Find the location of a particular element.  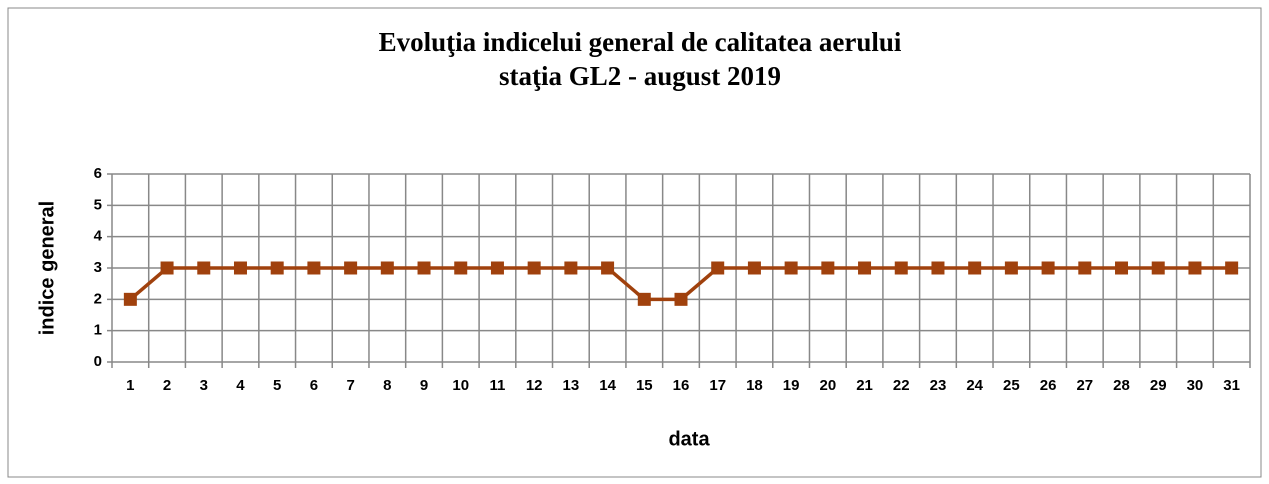

x-axis-title: data is located at coordinates (689, 439).